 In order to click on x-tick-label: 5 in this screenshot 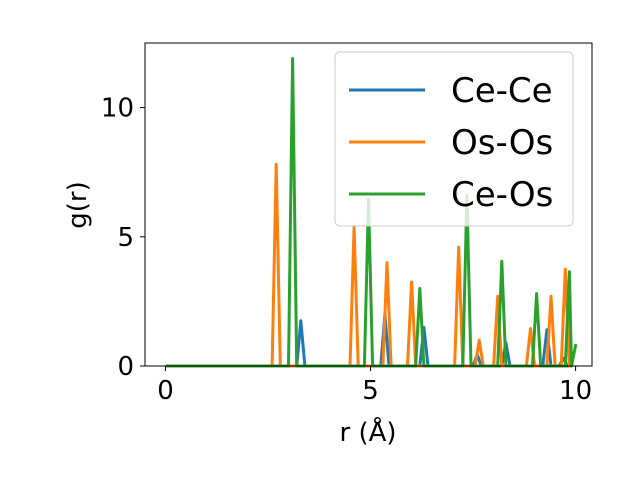, I will do `click(370, 391)`.